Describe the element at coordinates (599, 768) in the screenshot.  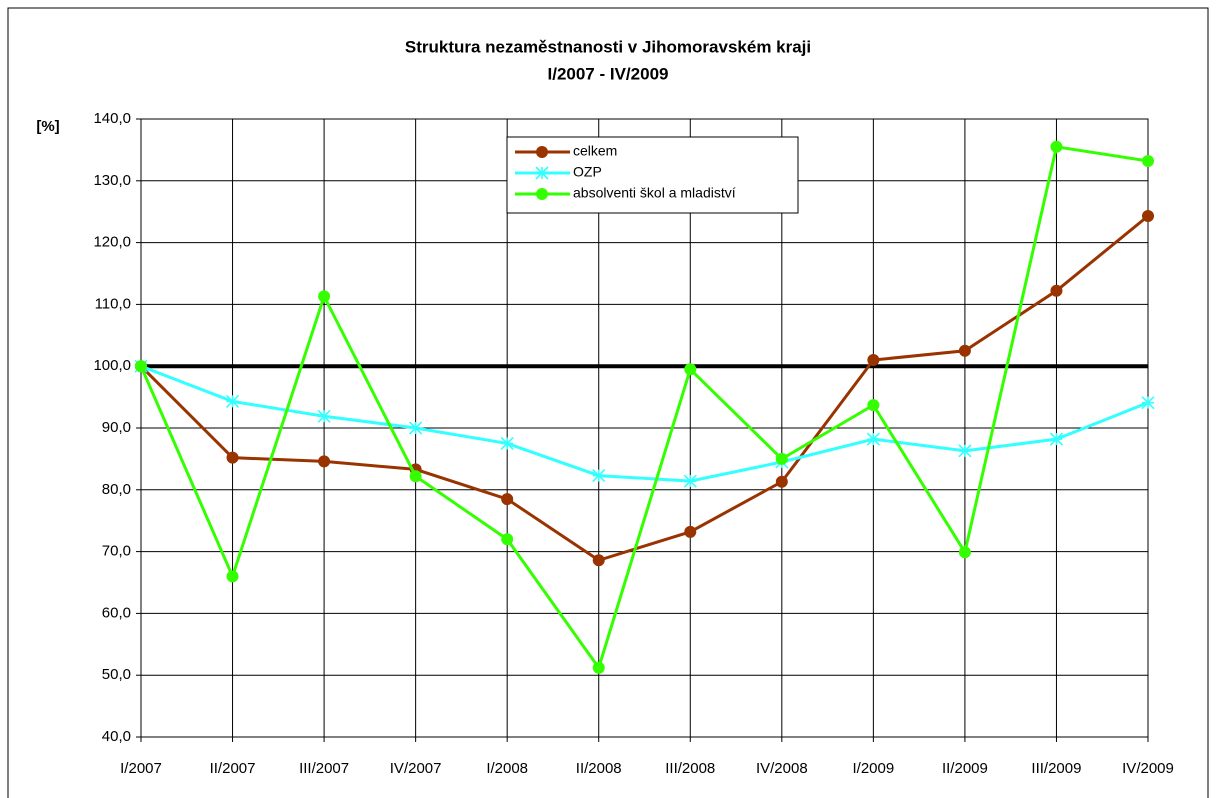
I see `x-tick-label: II/2008` at that location.